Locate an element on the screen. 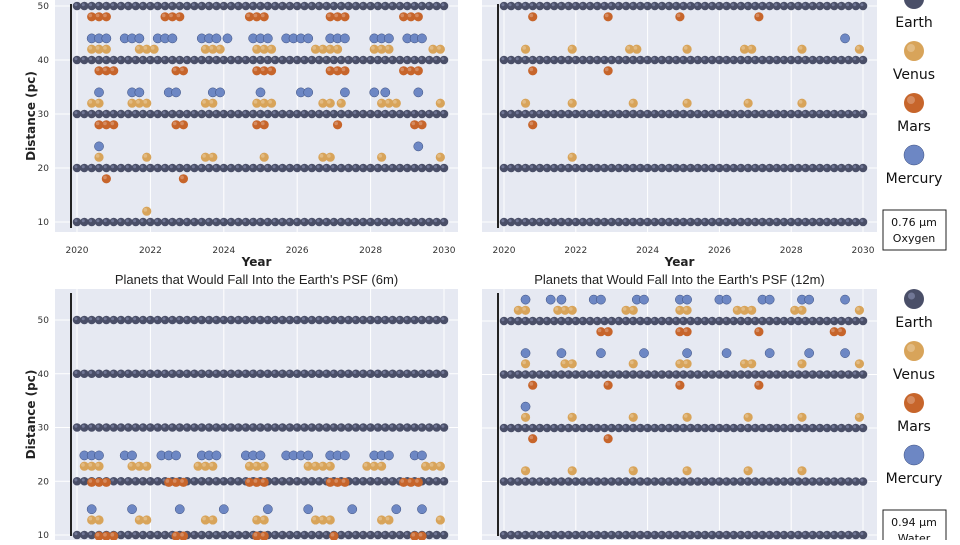  legend-top-svg: Earth Venus Mars Mercury 0.76 µm Oxygen is located at coordinates (914, 125).